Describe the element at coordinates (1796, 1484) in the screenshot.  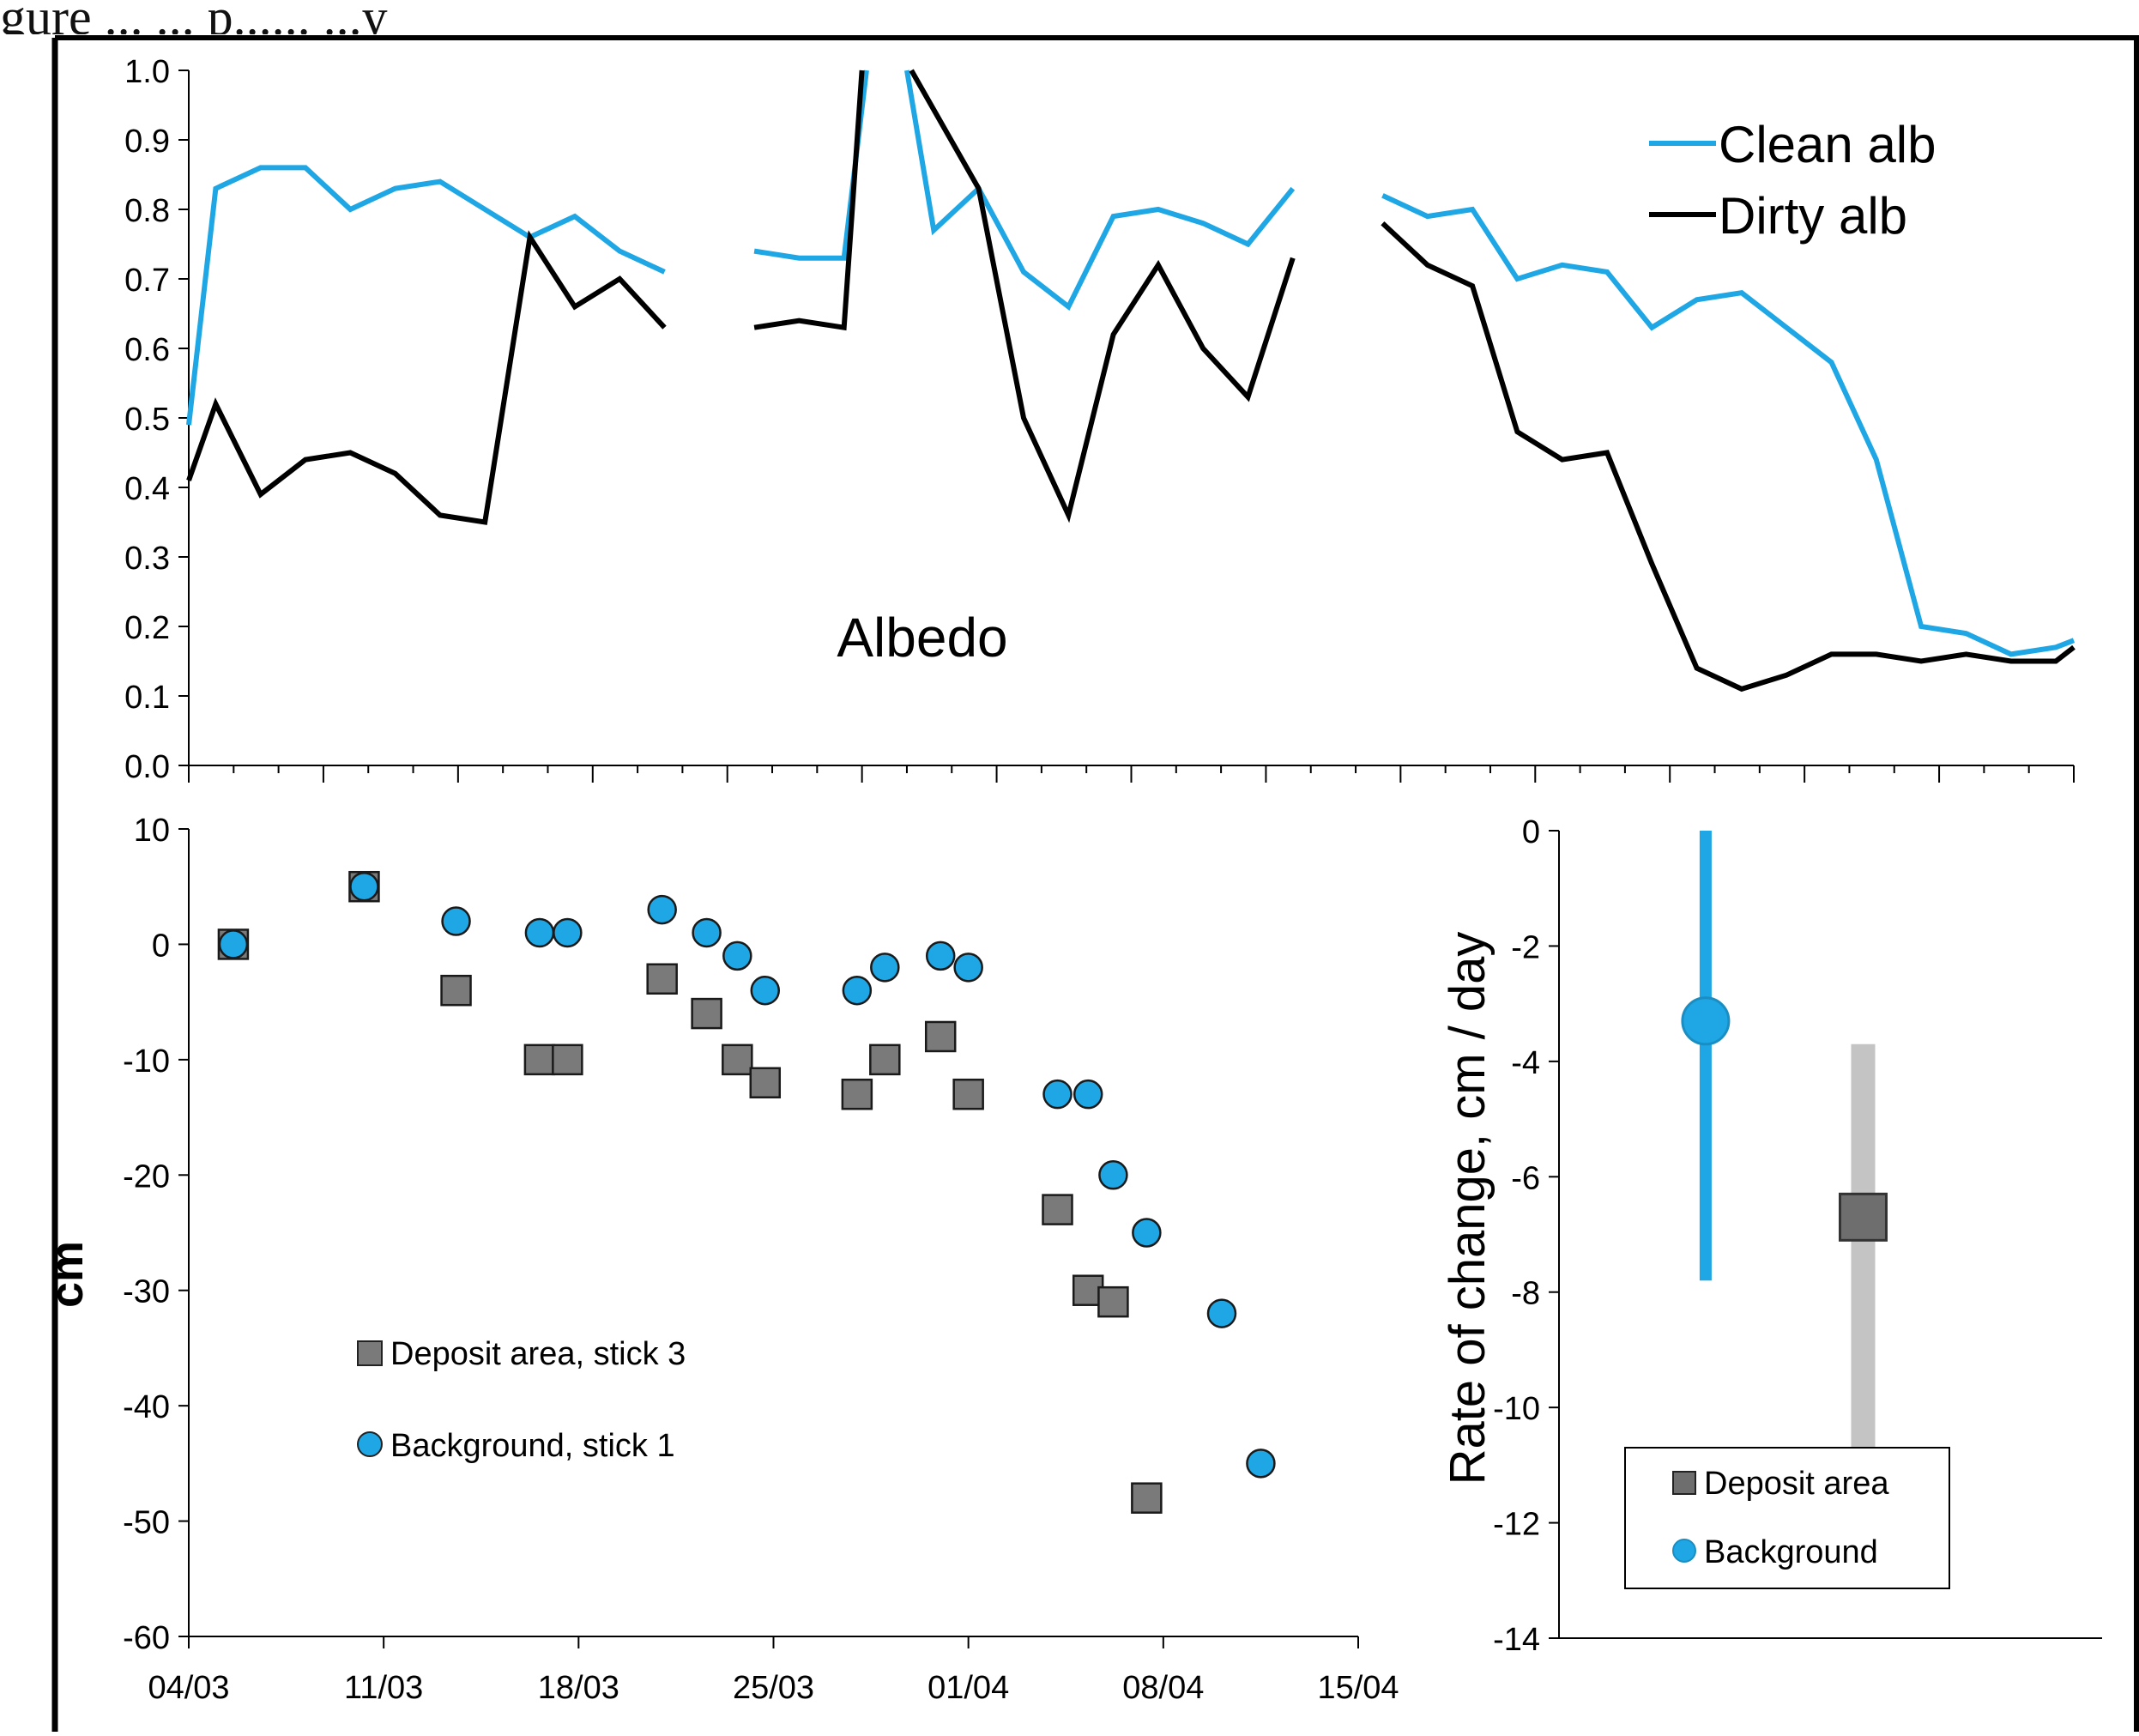
I see `legend-rate-deposit-label: Deposit area` at that location.